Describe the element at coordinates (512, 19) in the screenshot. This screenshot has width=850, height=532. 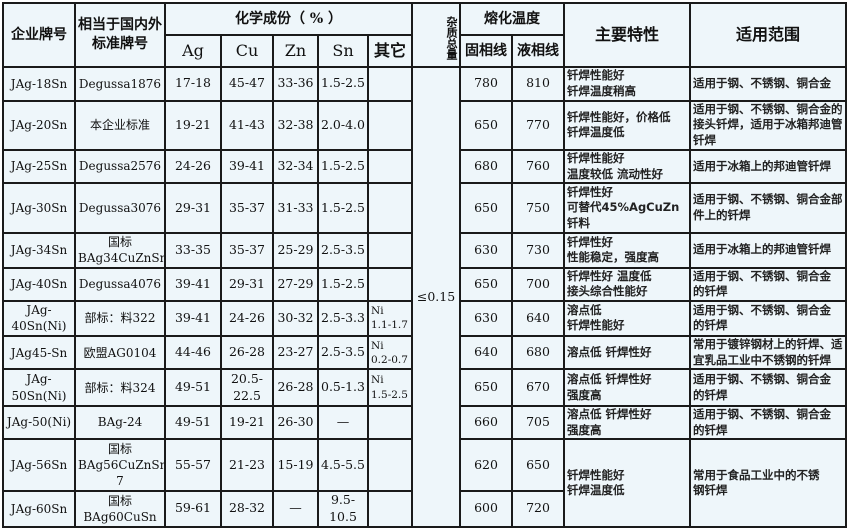
I see `header-melting-temp: 熔化温度` at that location.